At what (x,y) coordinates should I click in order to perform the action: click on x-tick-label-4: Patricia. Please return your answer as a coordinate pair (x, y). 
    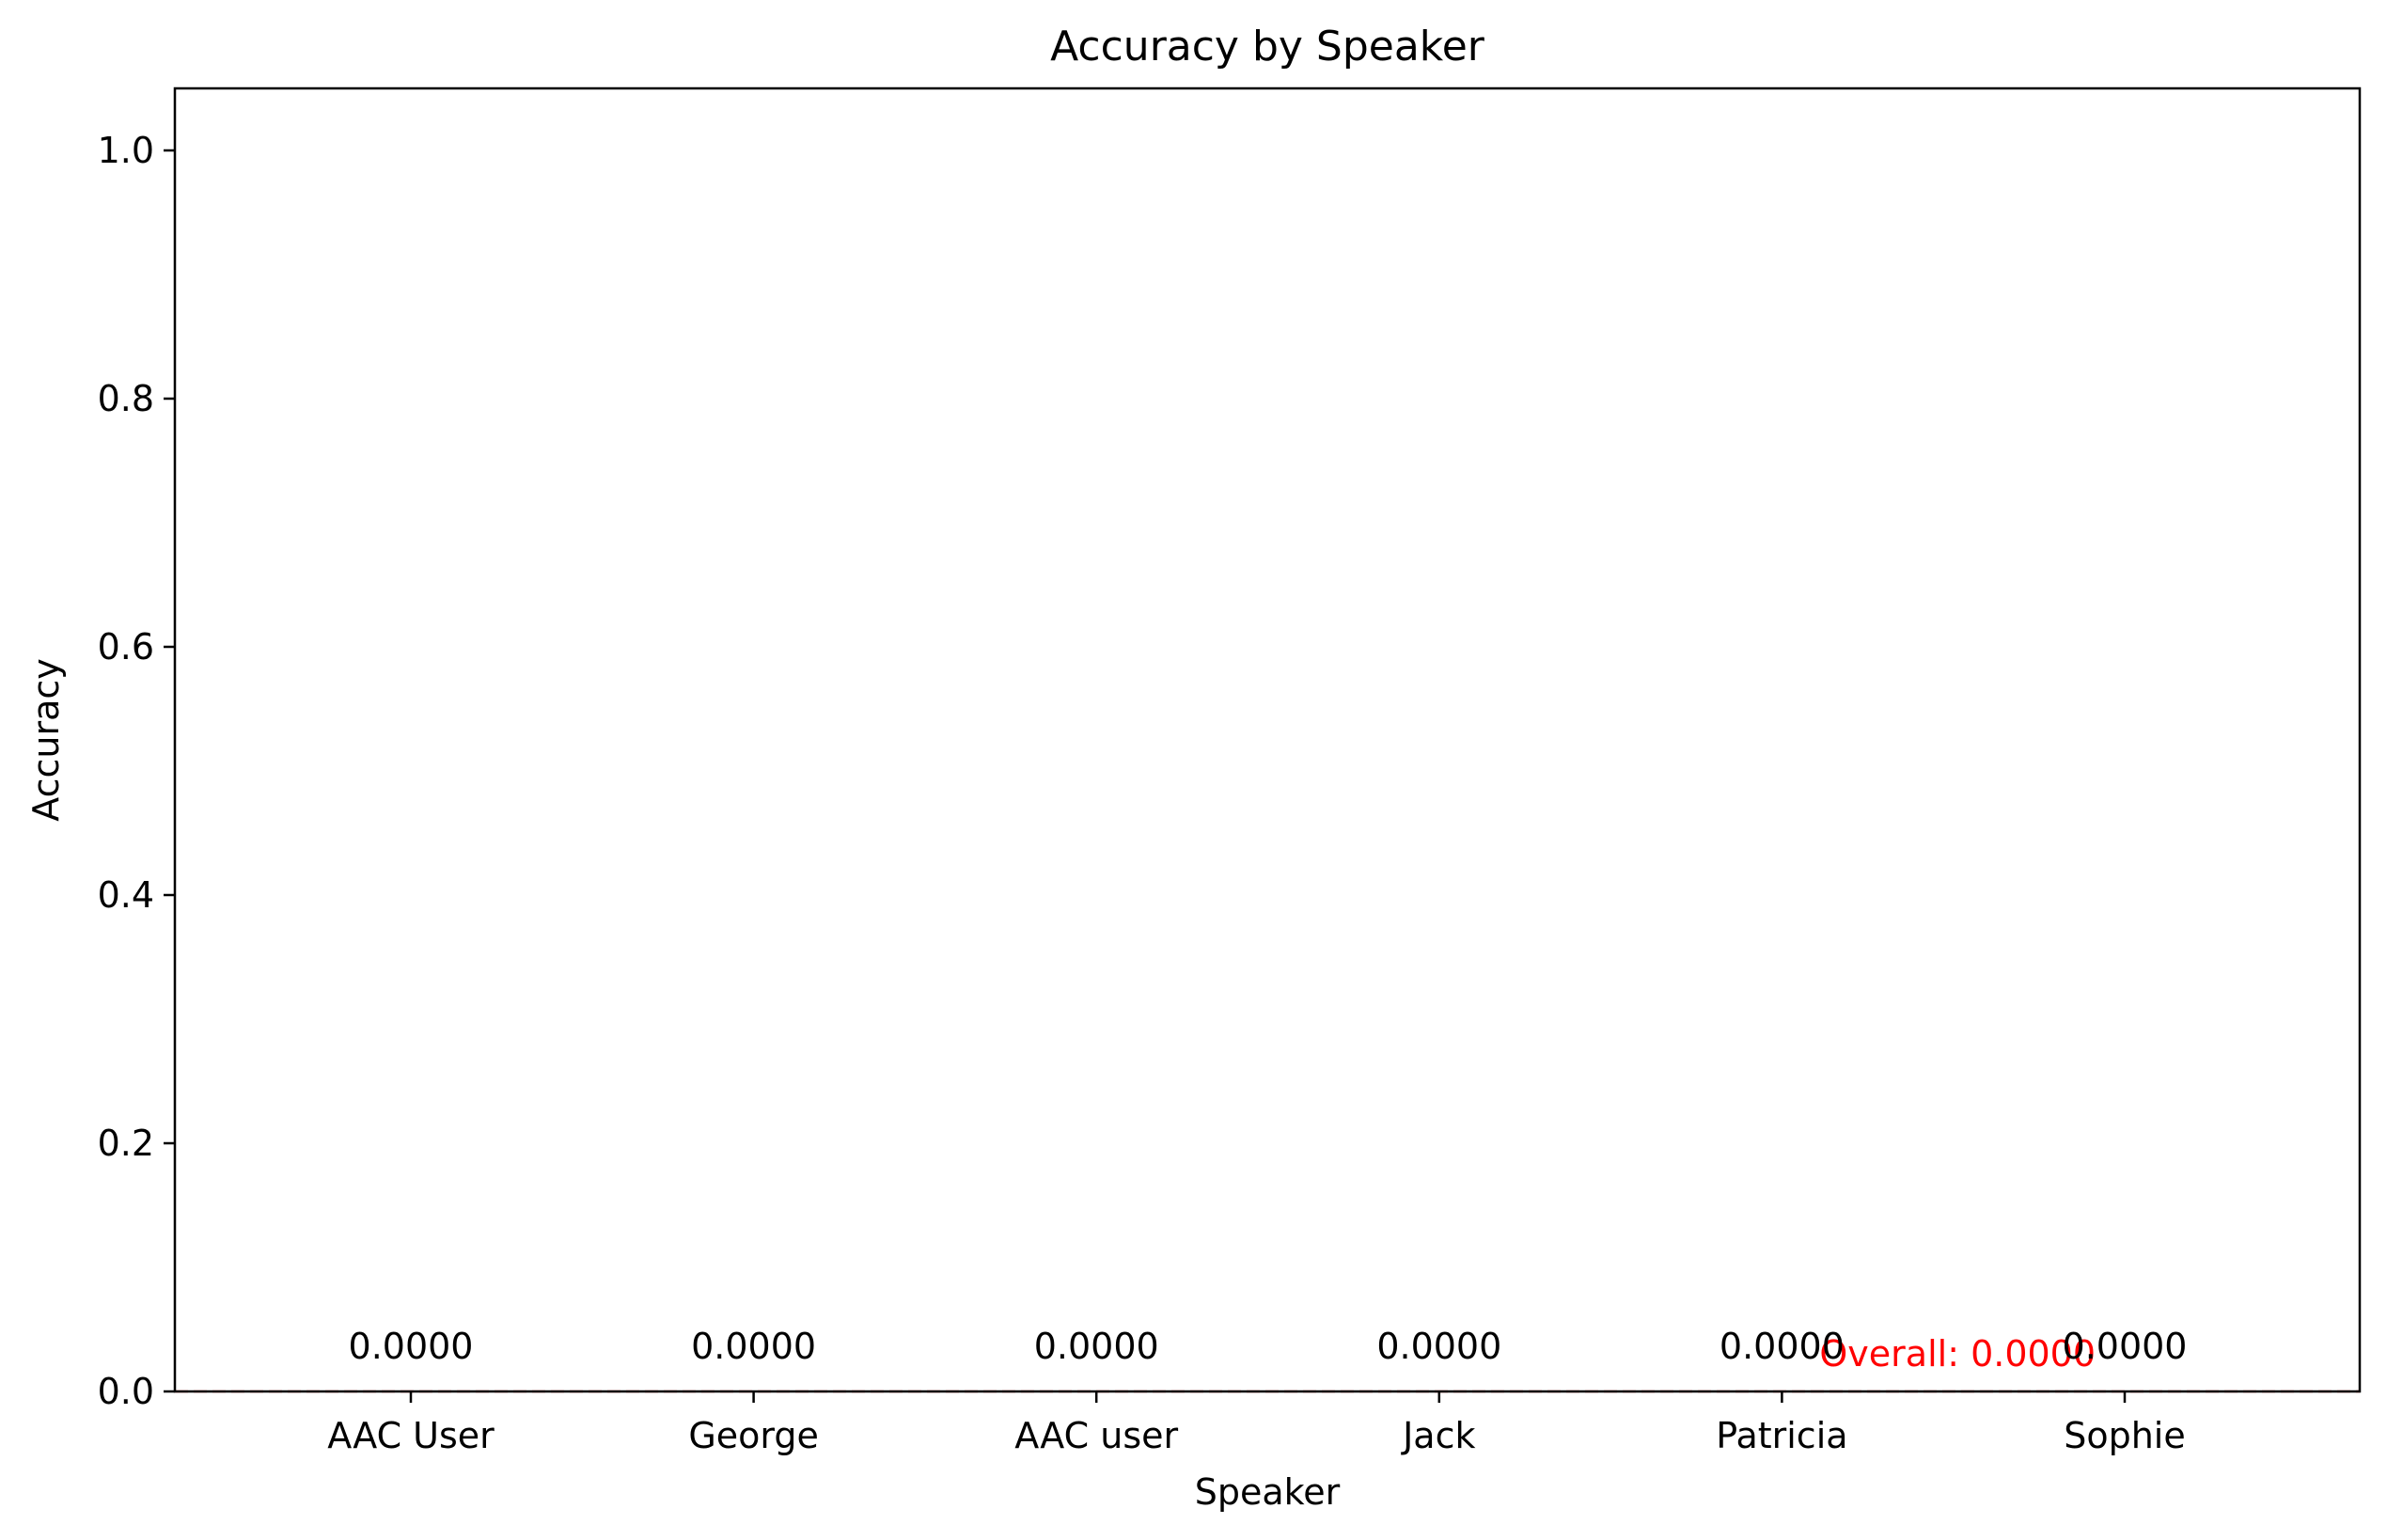
    Looking at the image, I should click on (1781, 1436).